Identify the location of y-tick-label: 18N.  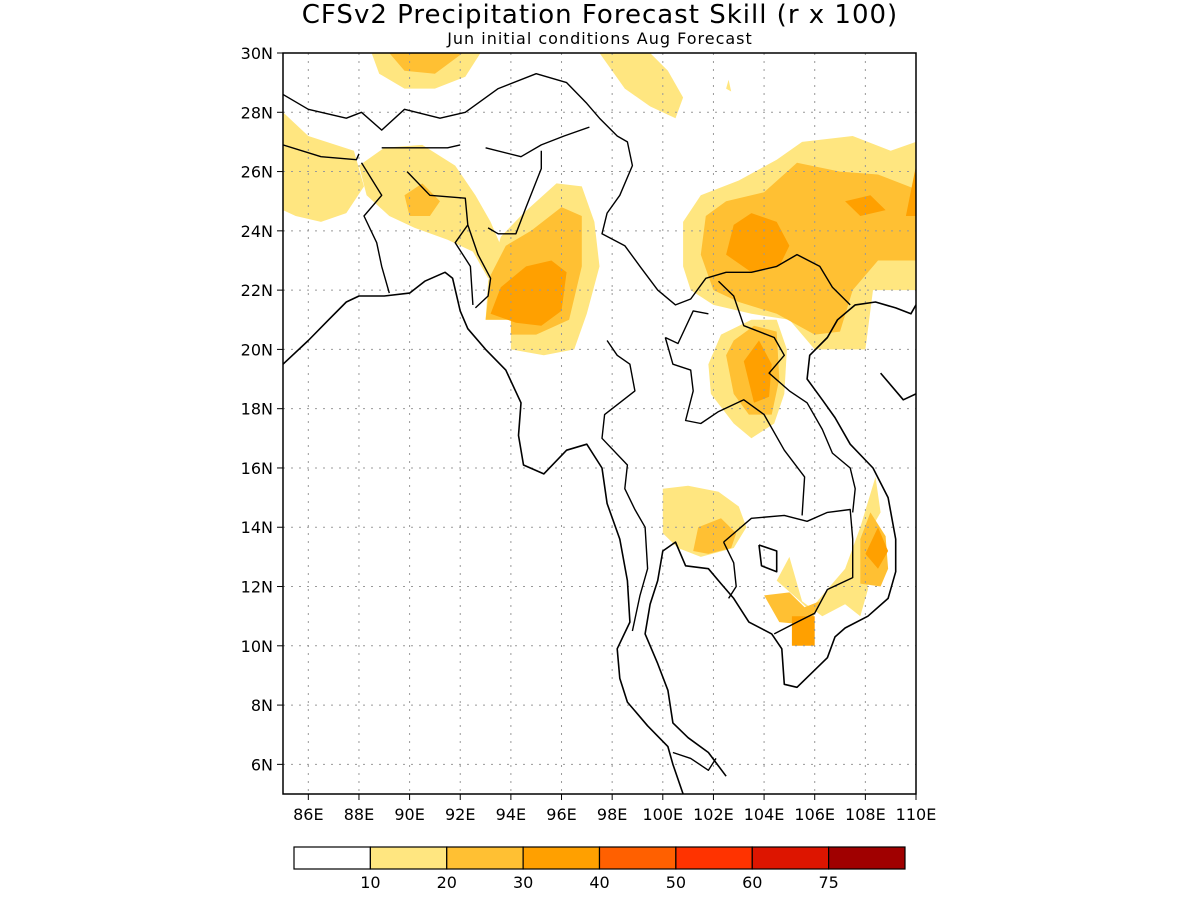
(257, 409).